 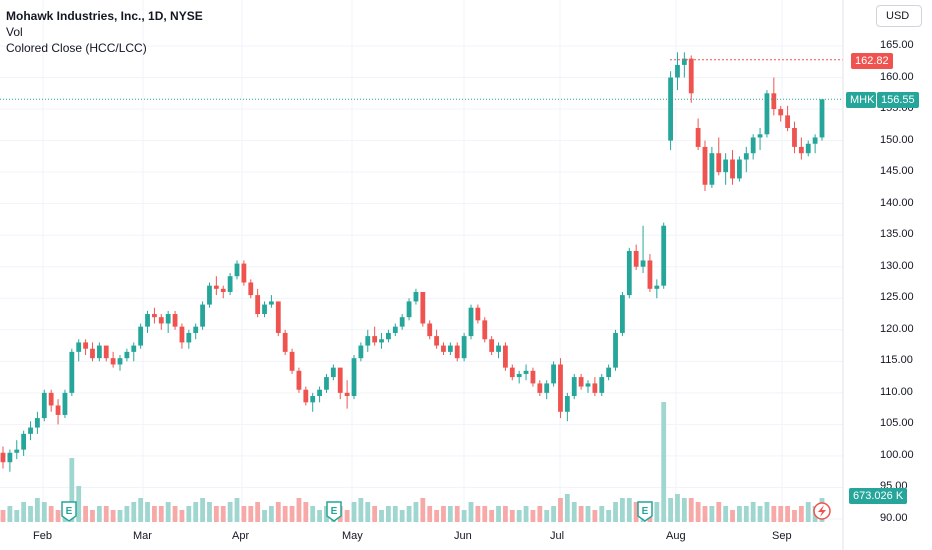 I want to click on time-tick-label: Jul, so click(x=557, y=536).